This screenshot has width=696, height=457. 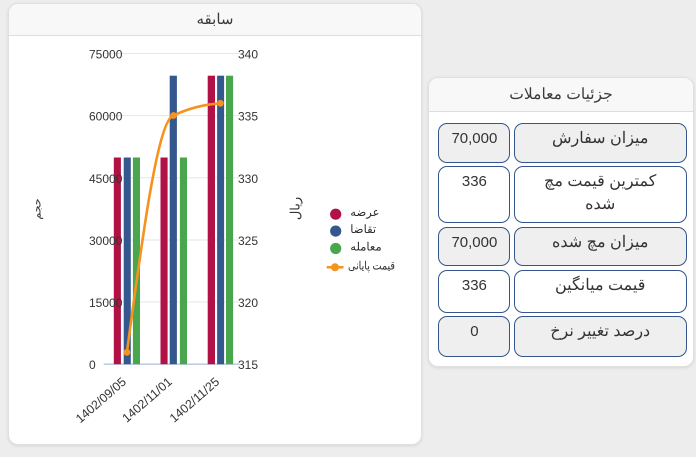 What do you see at coordinates (101, 400) in the screenshot?
I see `svg-text: 1402/09/05` at bounding box center [101, 400].